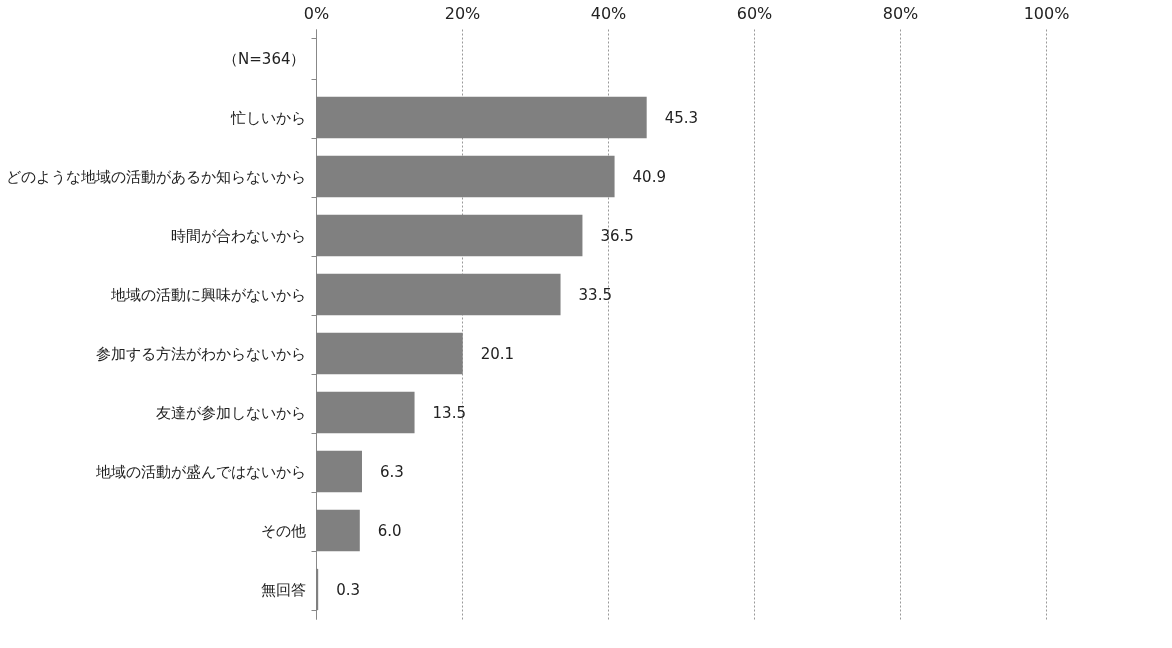 This screenshot has height=648, width=1172. What do you see at coordinates (348, 589) in the screenshot?
I see `data-label: 0.3` at bounding box center [348, 589].